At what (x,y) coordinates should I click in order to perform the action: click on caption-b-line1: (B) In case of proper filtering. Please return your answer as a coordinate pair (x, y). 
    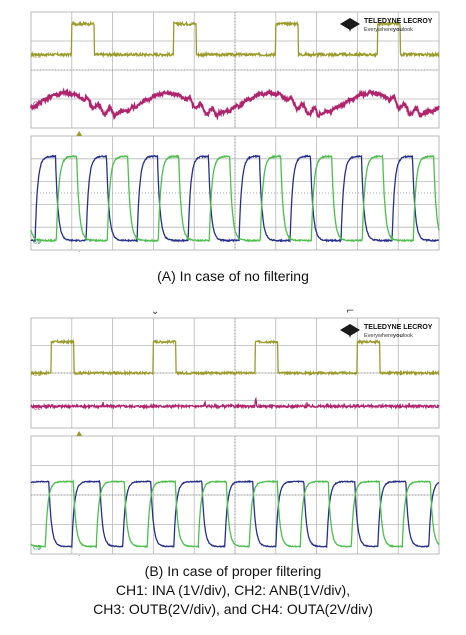
    Looking at the image, I should click on (233, 571).